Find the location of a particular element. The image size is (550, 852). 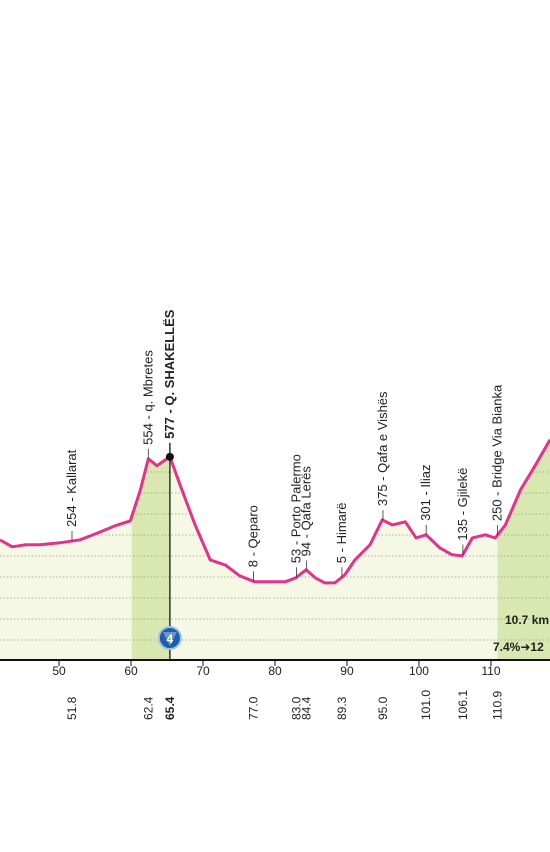

x-tick-label: 80 is located at coordinates (275, 671).